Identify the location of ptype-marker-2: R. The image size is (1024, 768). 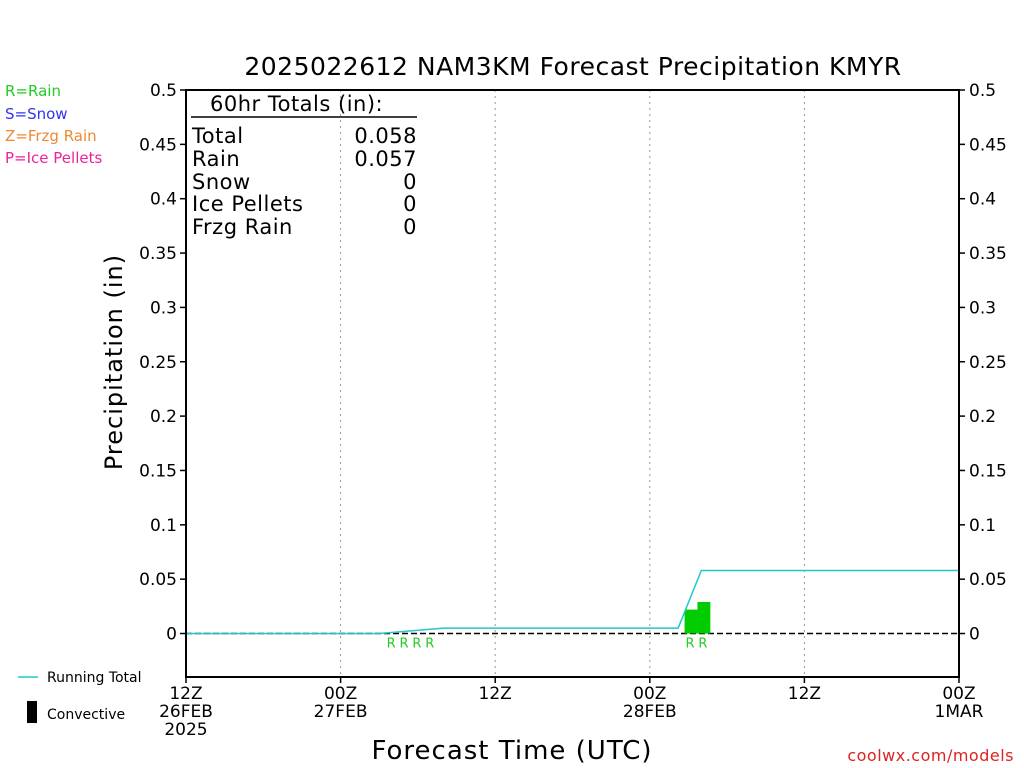
(404, 644).